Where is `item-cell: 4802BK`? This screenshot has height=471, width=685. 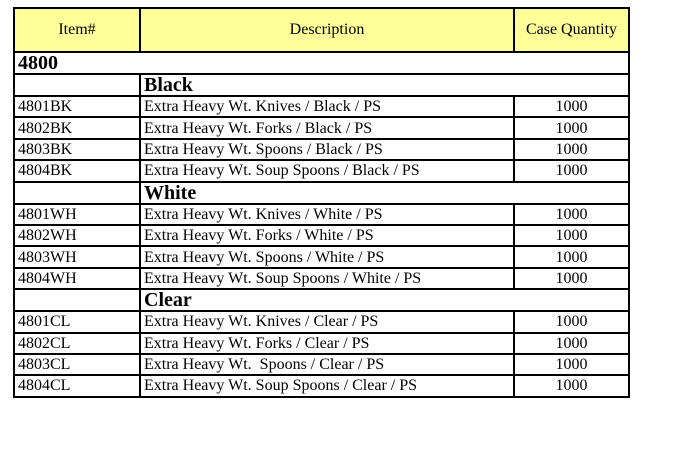
item-cell: 4802BK is located at coordinates (77, 128).